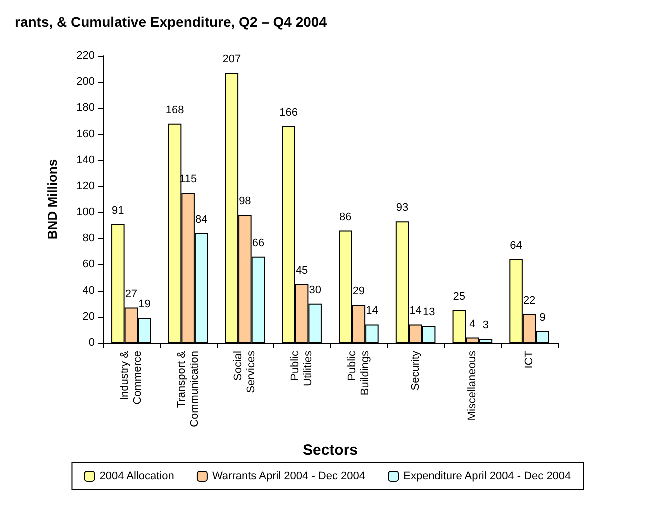 Image resolution: width=656 pixels, height=506 pixels. What do you see at coordinates (402, 208) in the screenshot?
I see `data-label: 93` at bounding box center [402, 208].